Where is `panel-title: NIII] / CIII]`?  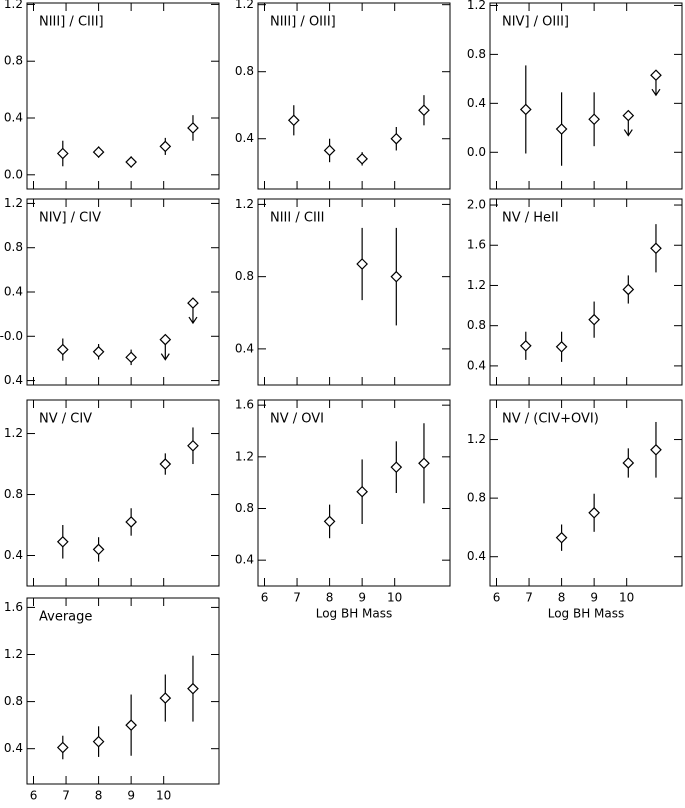
panel-title: NIII] / CIII] is located at coordinates (71, 22).